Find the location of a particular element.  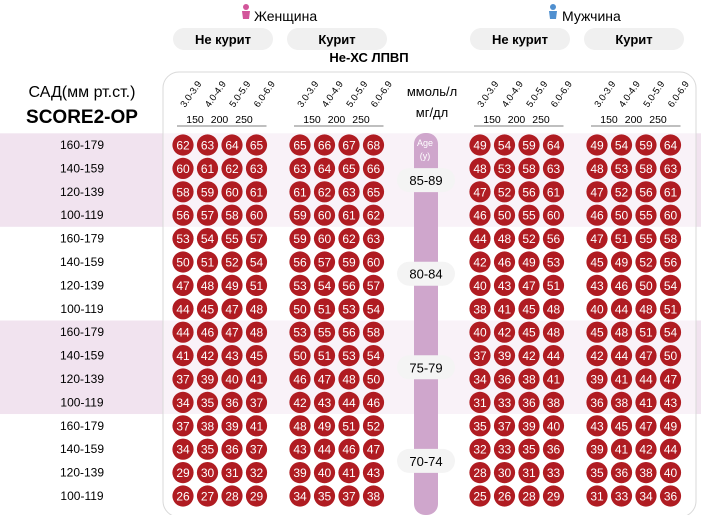

risk-value: 45 is located at coordinates (529, 309).